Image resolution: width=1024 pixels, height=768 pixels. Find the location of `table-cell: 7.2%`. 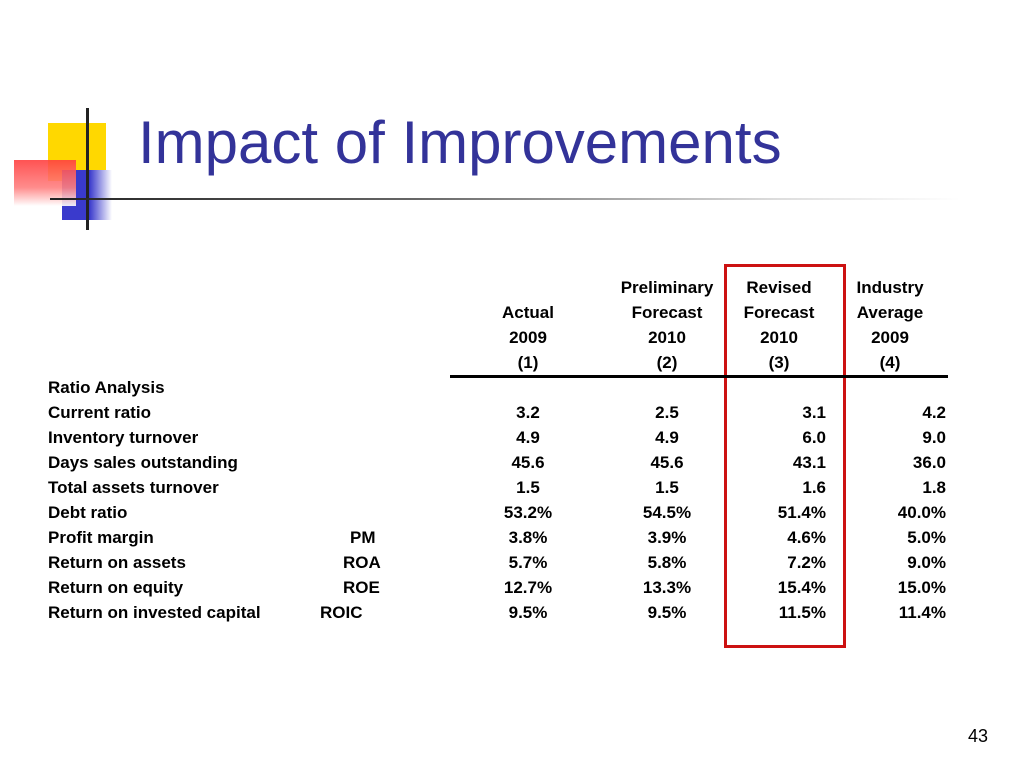

table-cell: 7.2% is located at coordinates (806, 562).